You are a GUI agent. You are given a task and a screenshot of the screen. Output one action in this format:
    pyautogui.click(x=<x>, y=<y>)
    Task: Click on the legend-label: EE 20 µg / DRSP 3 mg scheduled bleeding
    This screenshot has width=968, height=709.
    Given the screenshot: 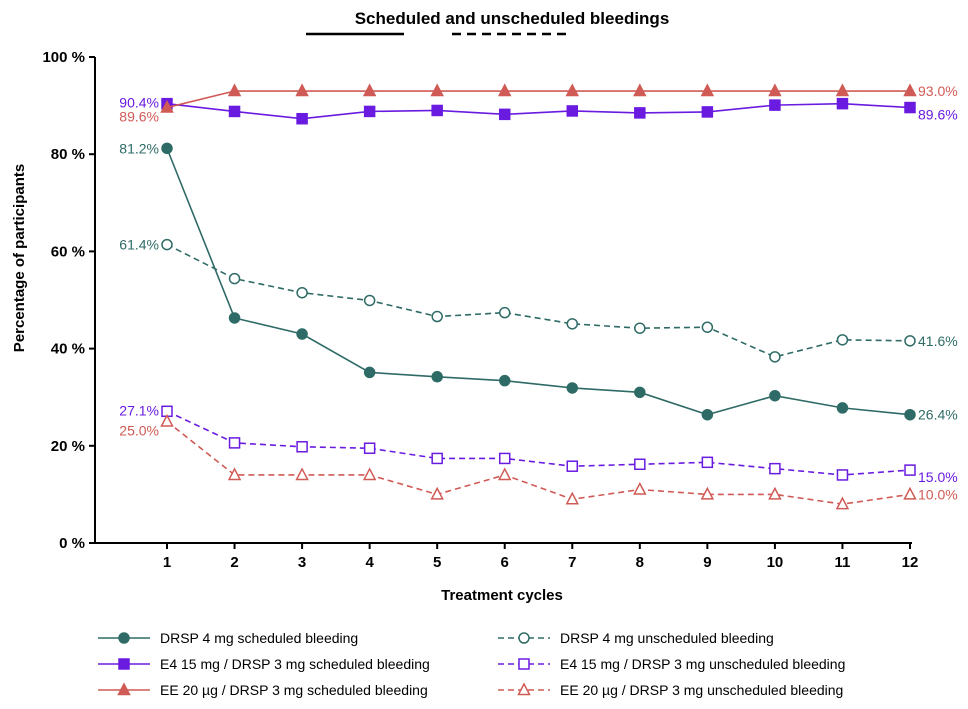 What is the action you would take?
    pyautogui.click(x=294, y=690)
    